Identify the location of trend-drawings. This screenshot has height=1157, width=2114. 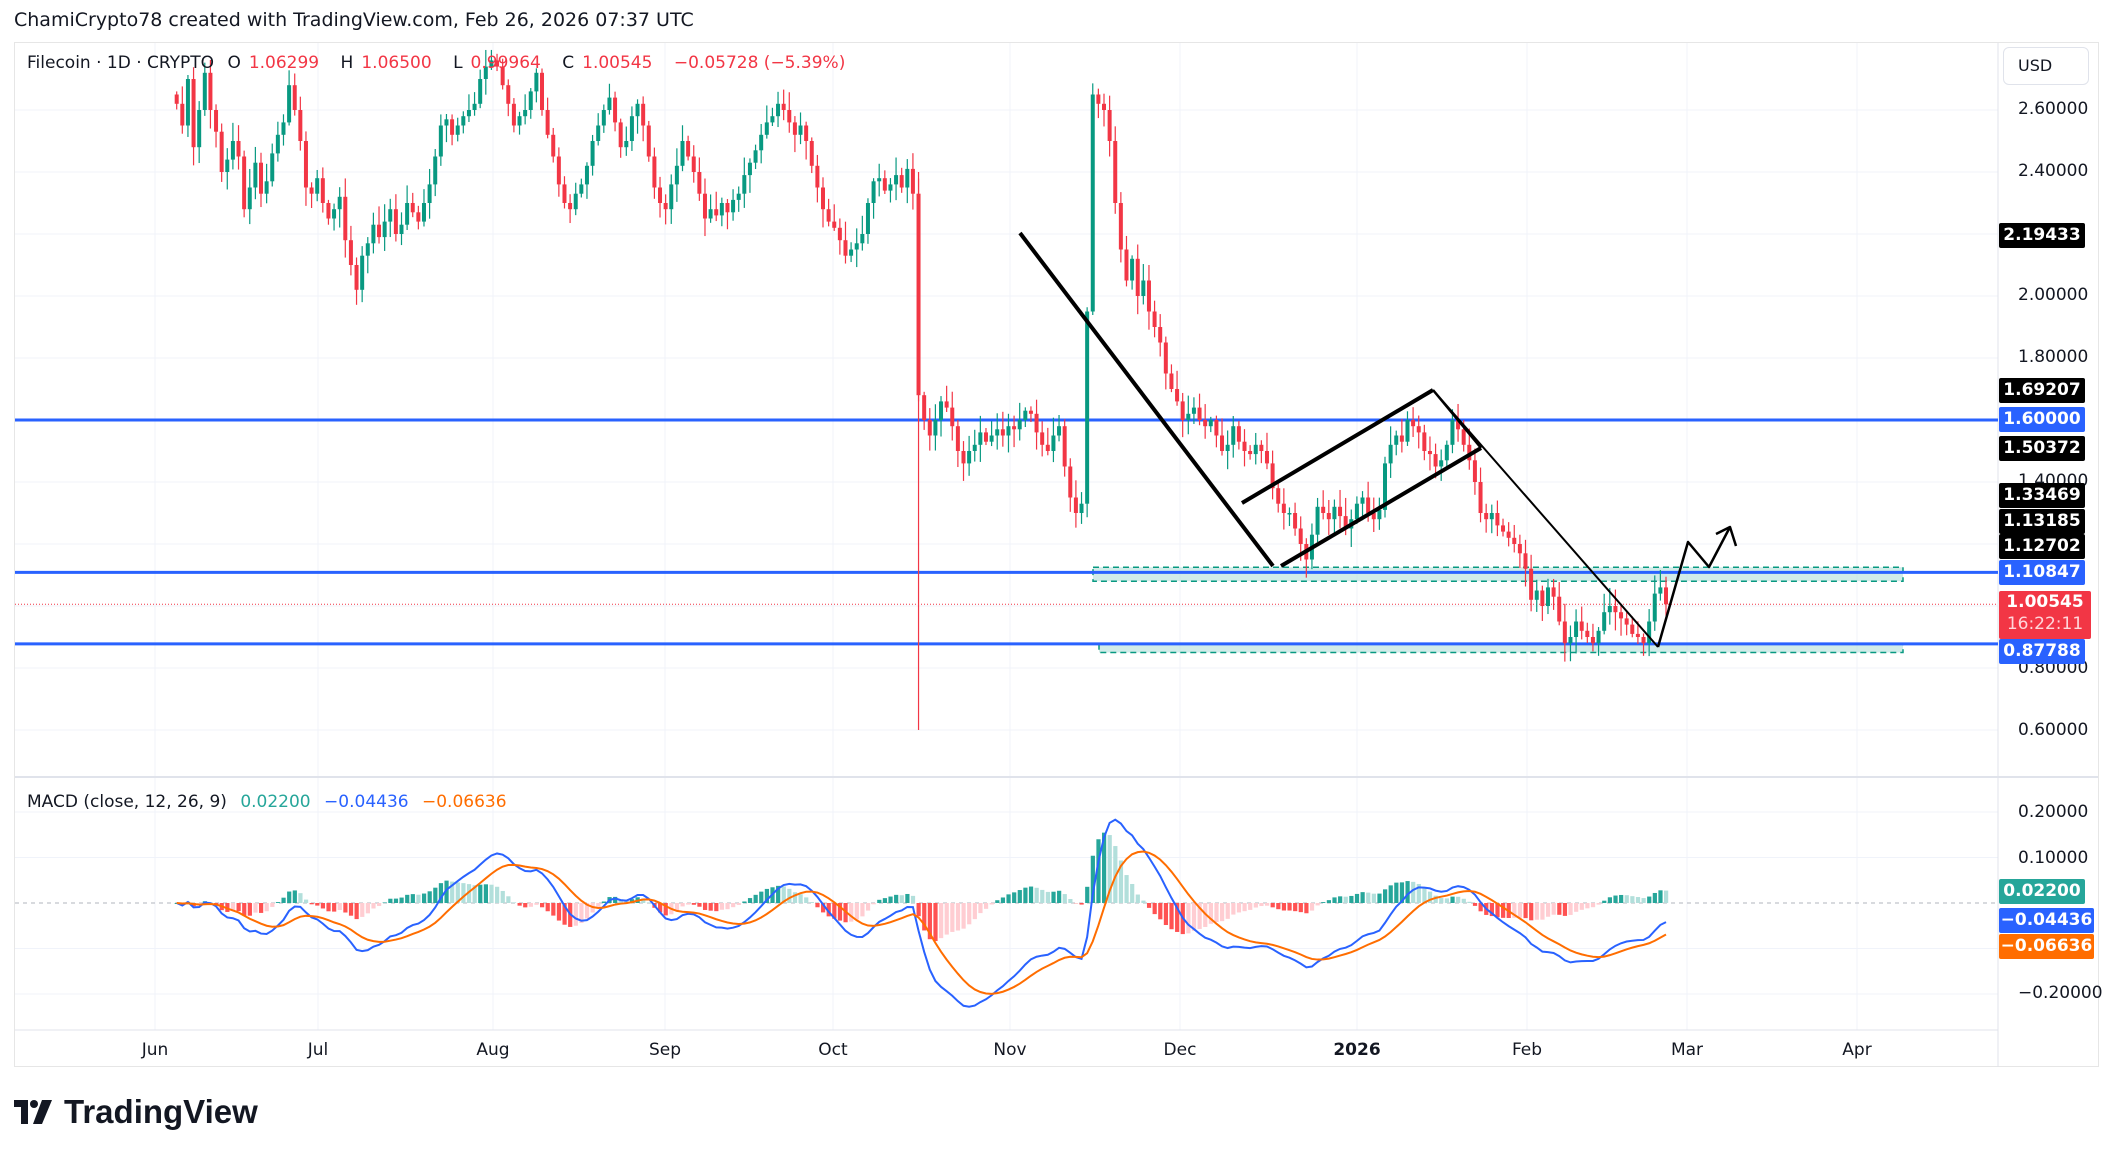
(1378, 439).